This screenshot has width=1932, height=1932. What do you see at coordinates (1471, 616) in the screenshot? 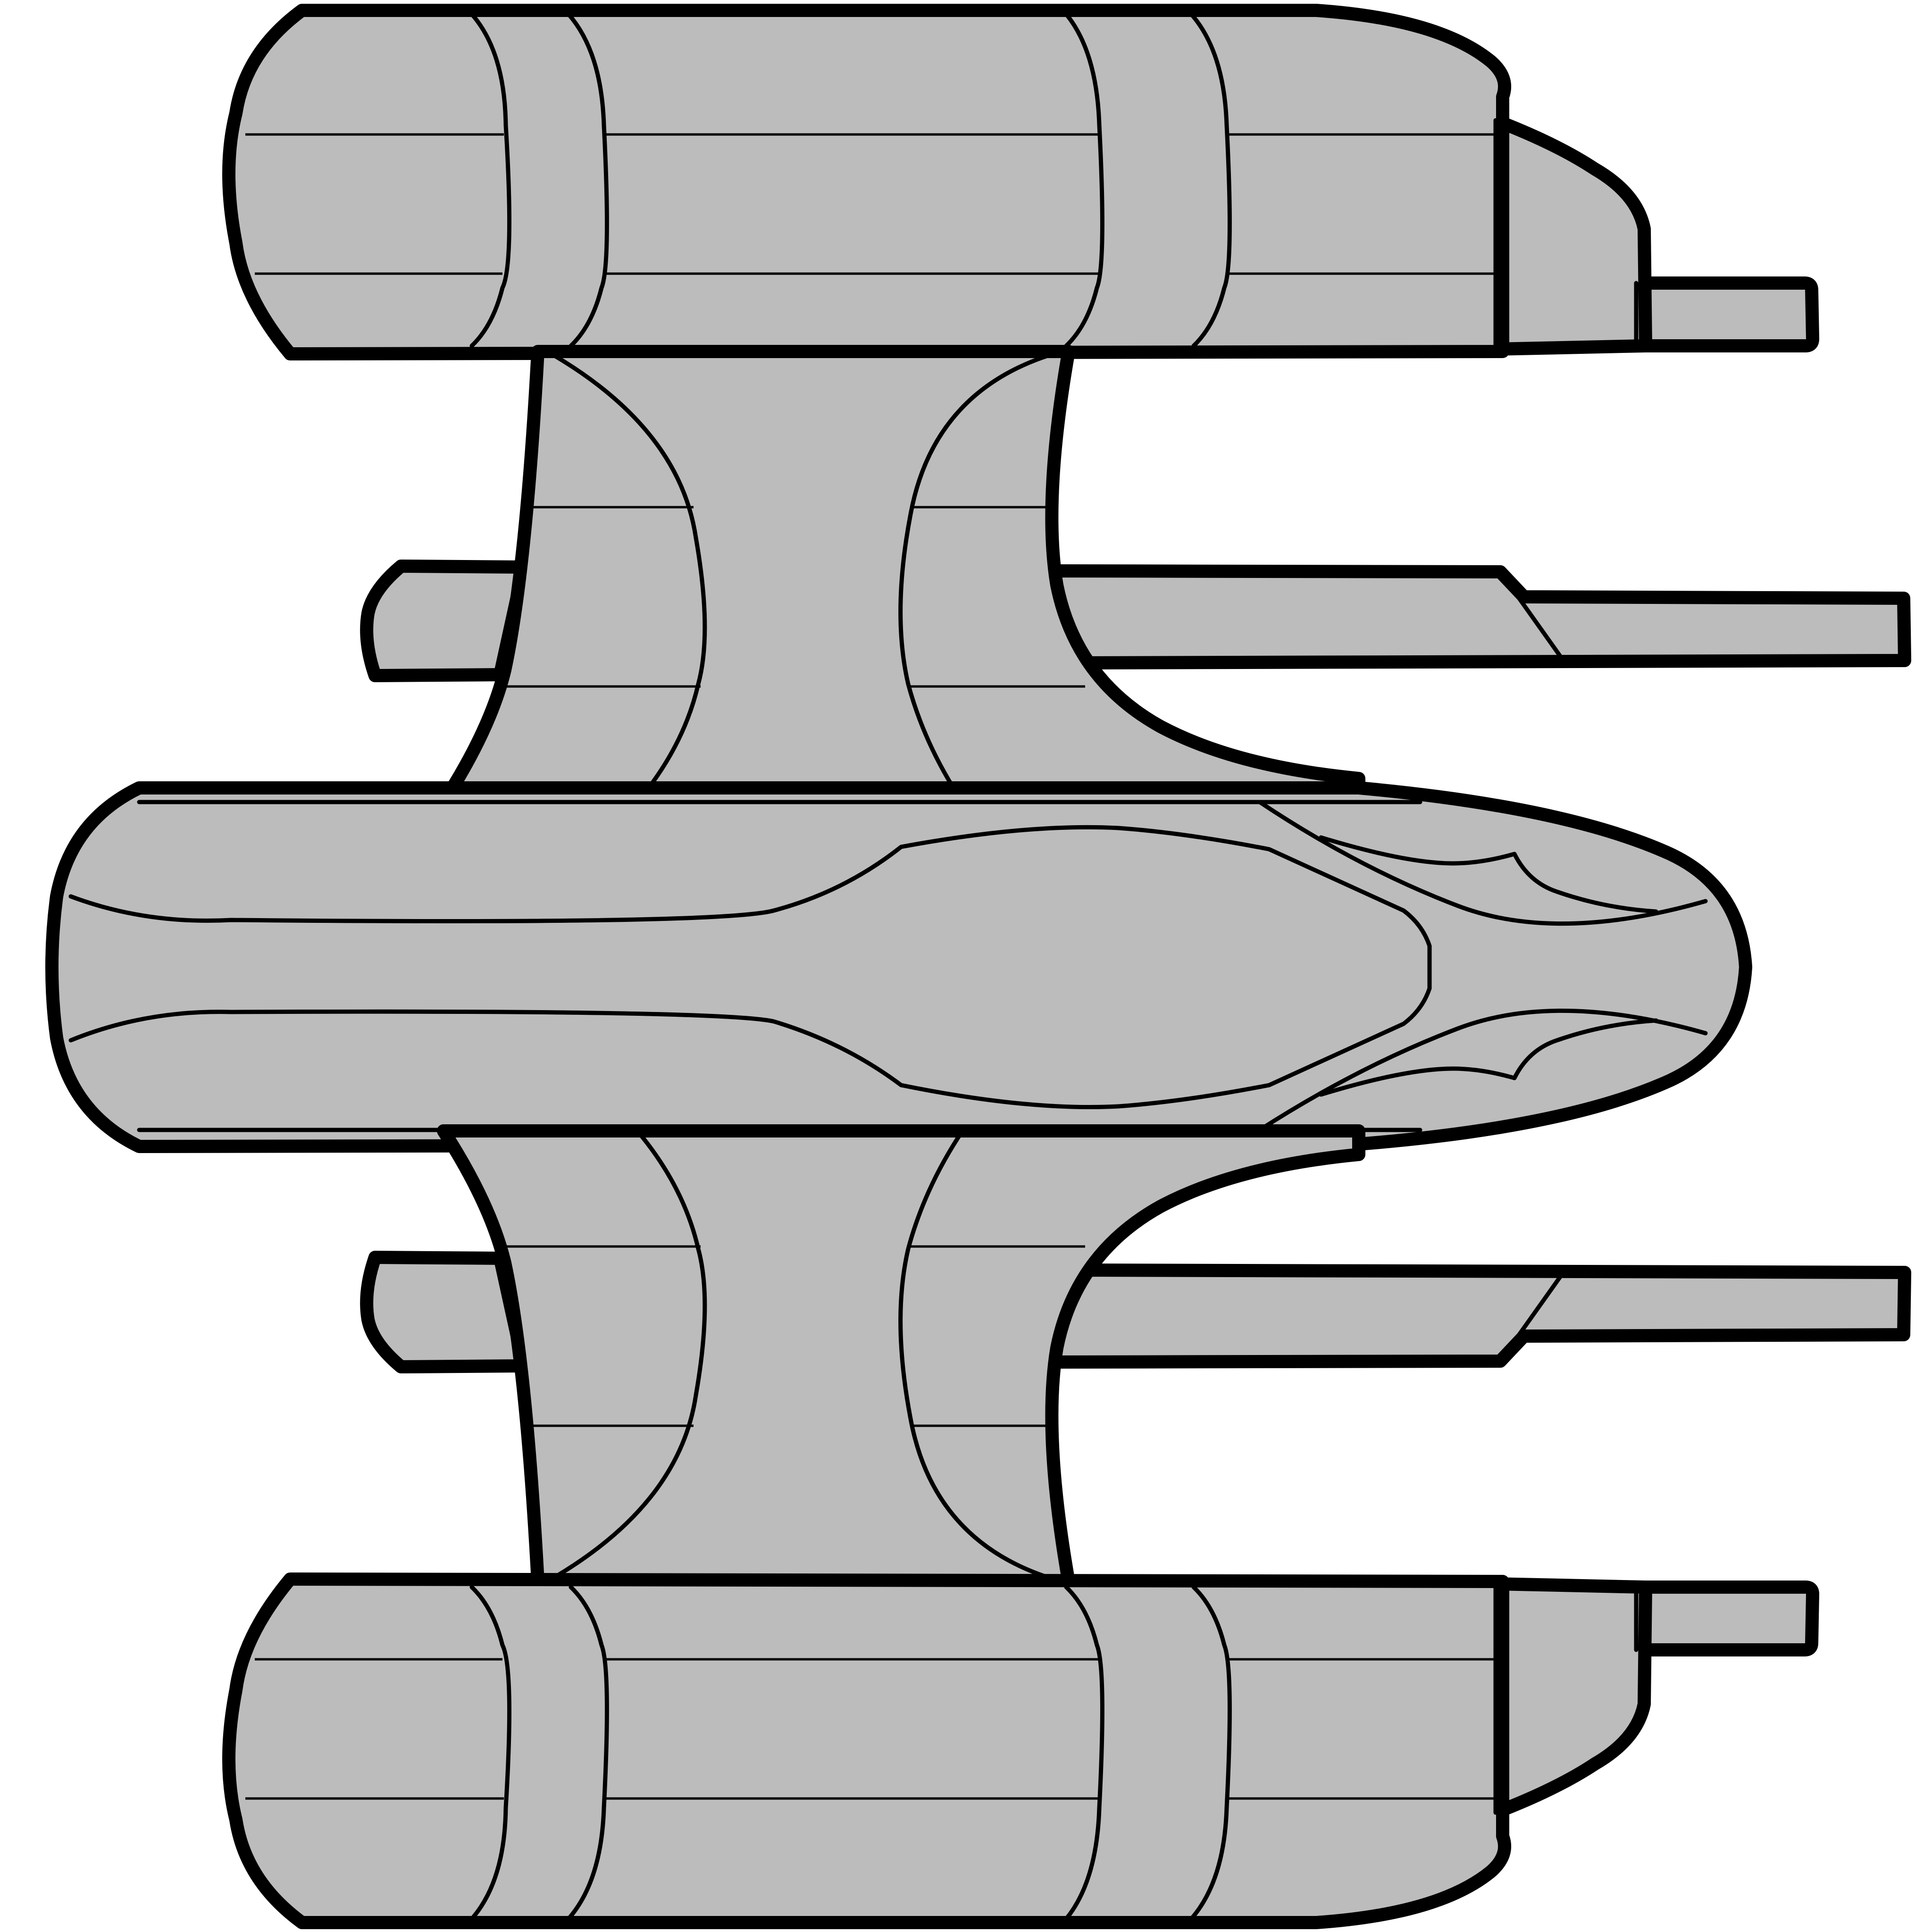
I see `upper-right-pin` at bounding box center [1471, 616].